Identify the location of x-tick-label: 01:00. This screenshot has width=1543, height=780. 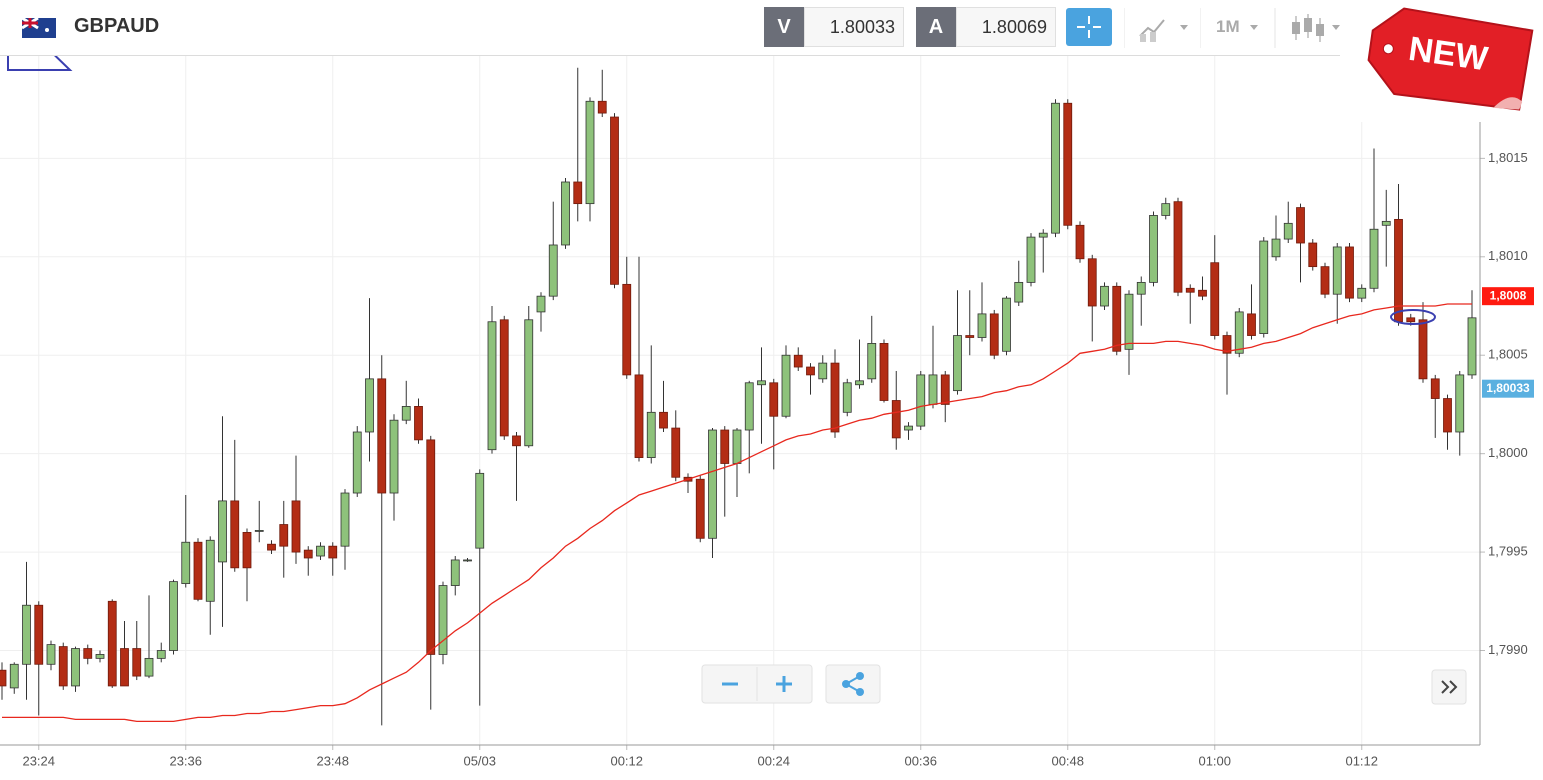
(1214, 760).